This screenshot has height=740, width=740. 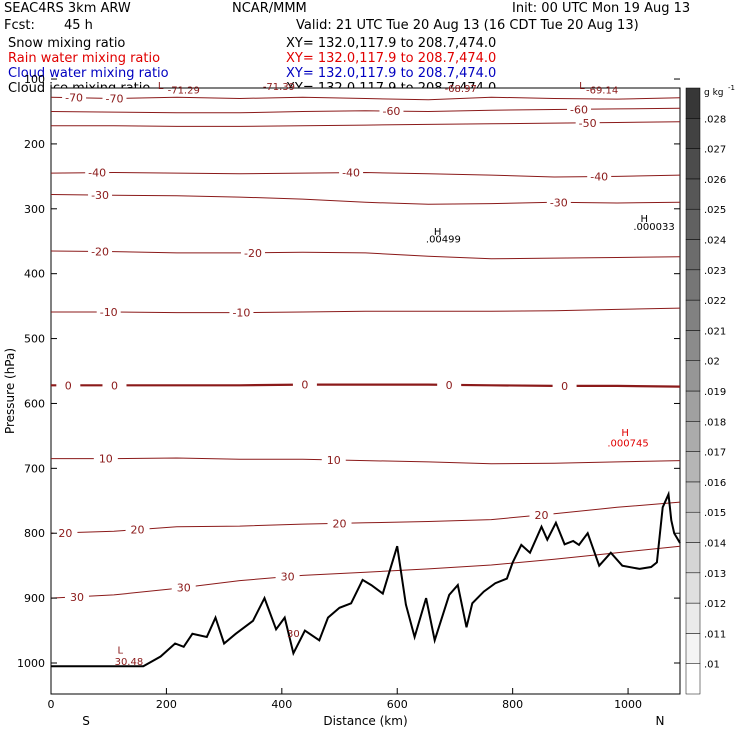 I want to click on field-name-cloud-water: Cloud water mixing ratio, so click(x=88, y=73).